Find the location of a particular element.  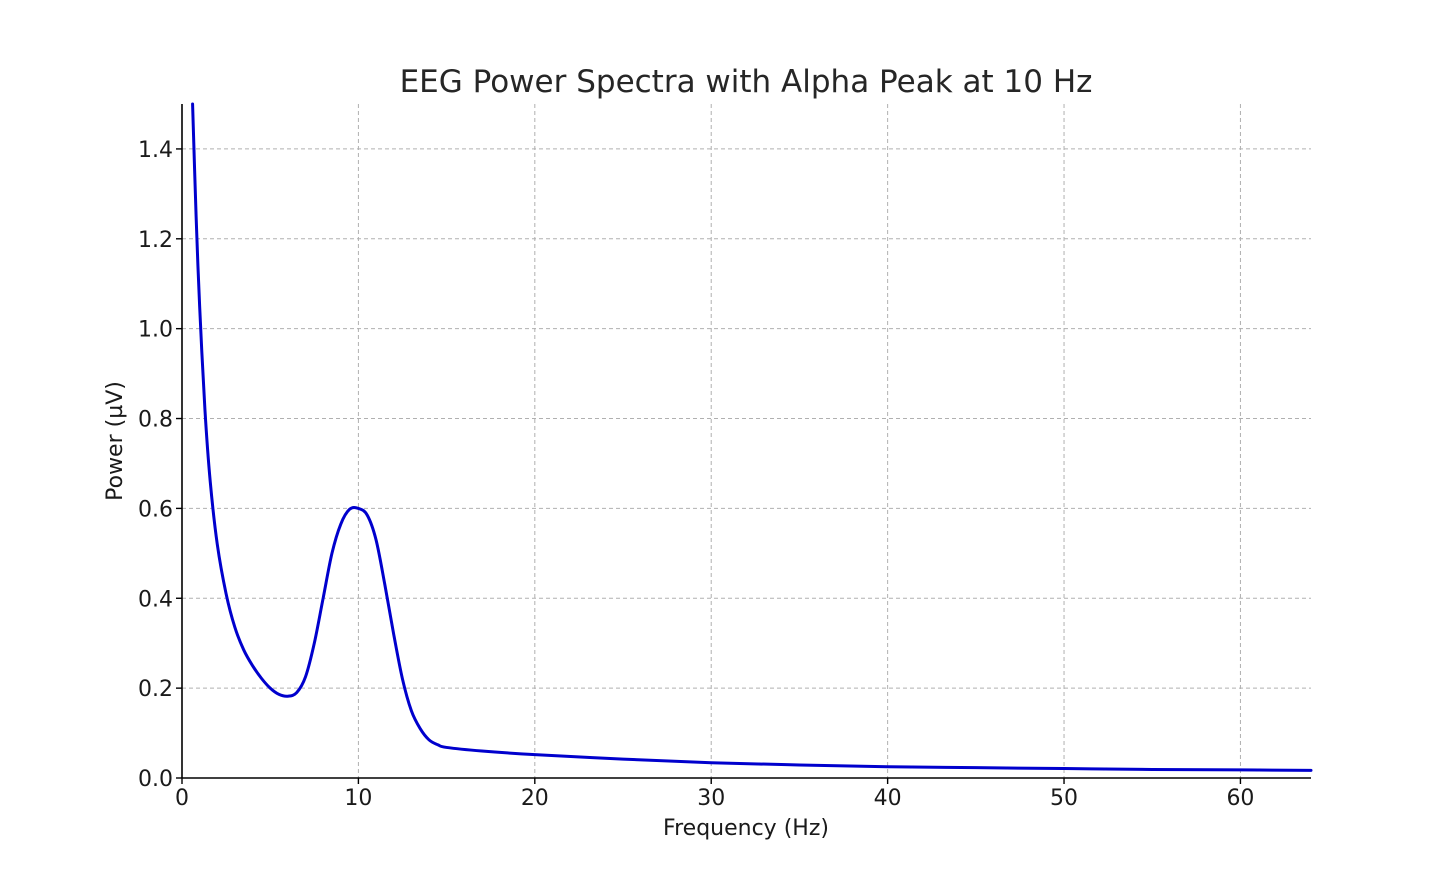

x-tick-label: 20 is located at coordinates (535, 798).